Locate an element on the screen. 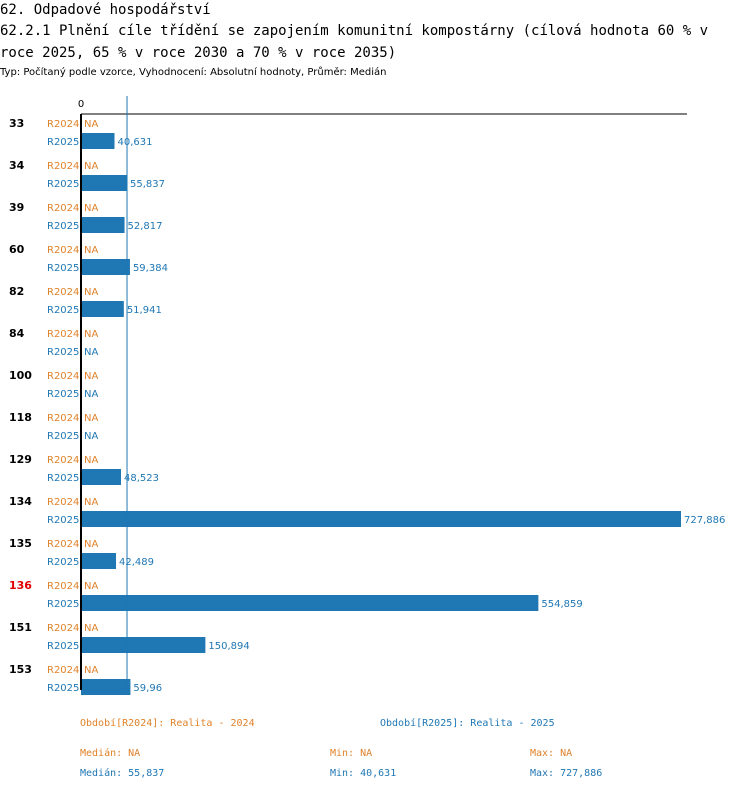  category-label: 100 is located at coordinates (20, 375).